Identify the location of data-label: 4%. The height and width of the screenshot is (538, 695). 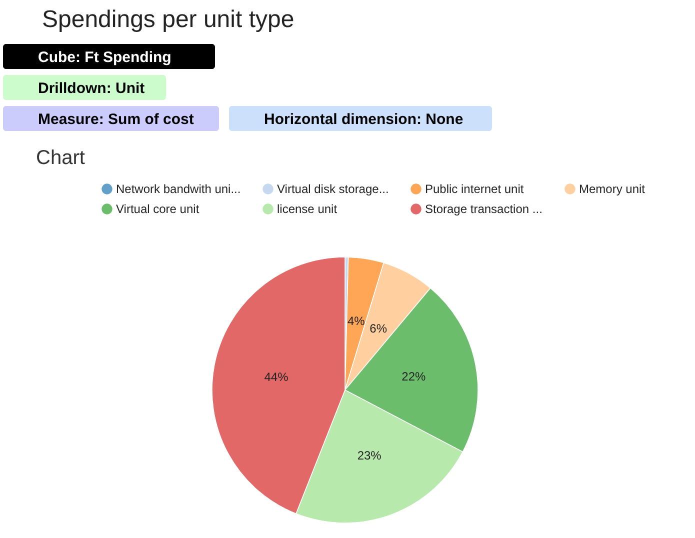
(356, 321).